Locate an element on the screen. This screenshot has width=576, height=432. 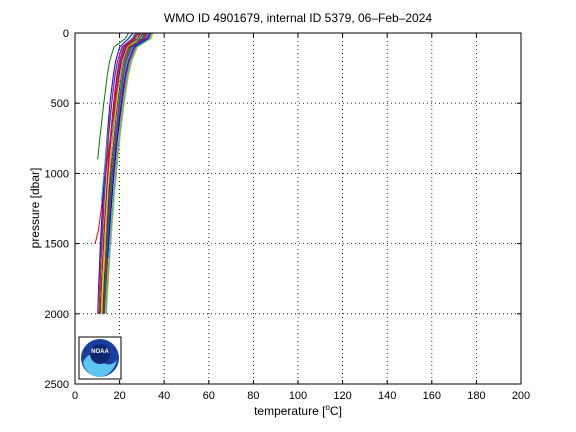
x-tick-label: 20 is located at coordinates (119, 396).